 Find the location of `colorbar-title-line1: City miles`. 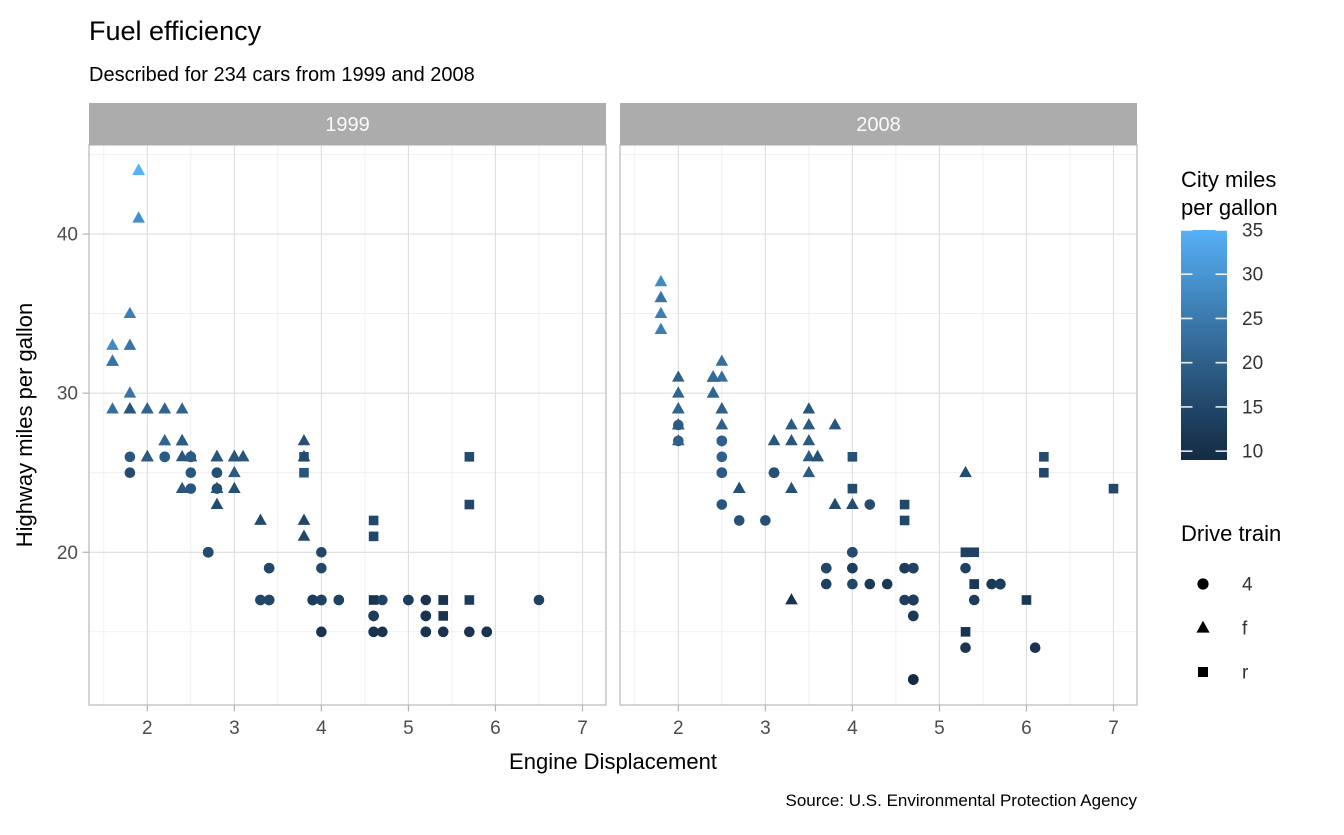

colorbar-title-line1: City miles is located at coordinates (1228, 179).